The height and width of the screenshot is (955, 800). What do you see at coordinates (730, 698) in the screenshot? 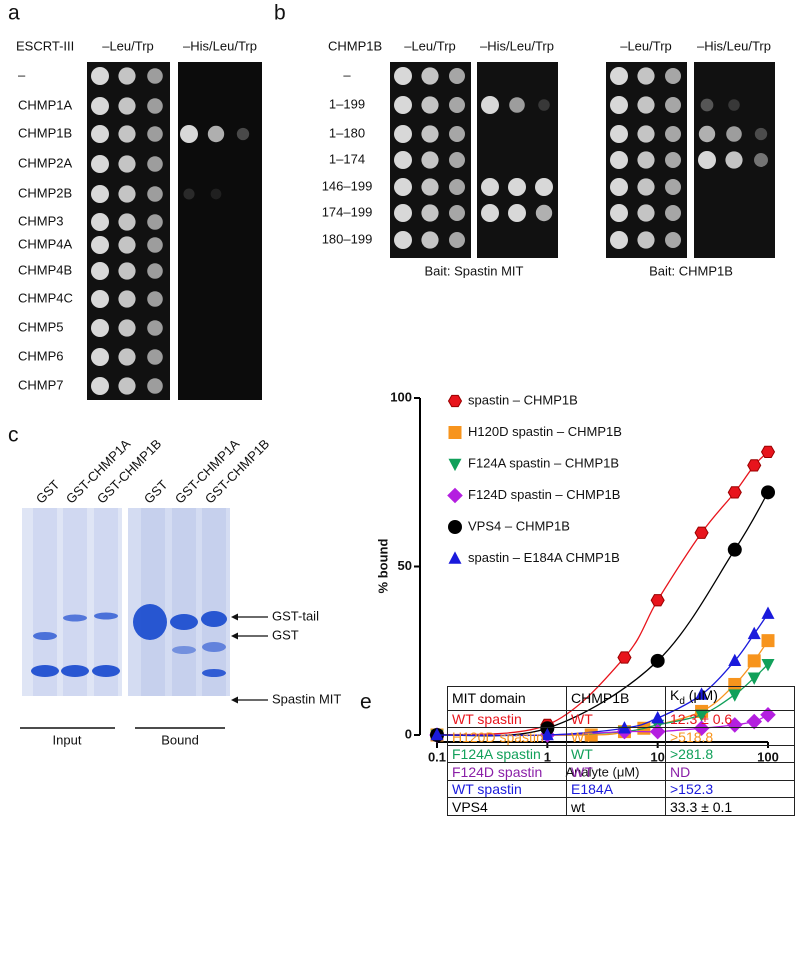
I see `header-cell: Kd (μM)` at bounding box center [730, 698].